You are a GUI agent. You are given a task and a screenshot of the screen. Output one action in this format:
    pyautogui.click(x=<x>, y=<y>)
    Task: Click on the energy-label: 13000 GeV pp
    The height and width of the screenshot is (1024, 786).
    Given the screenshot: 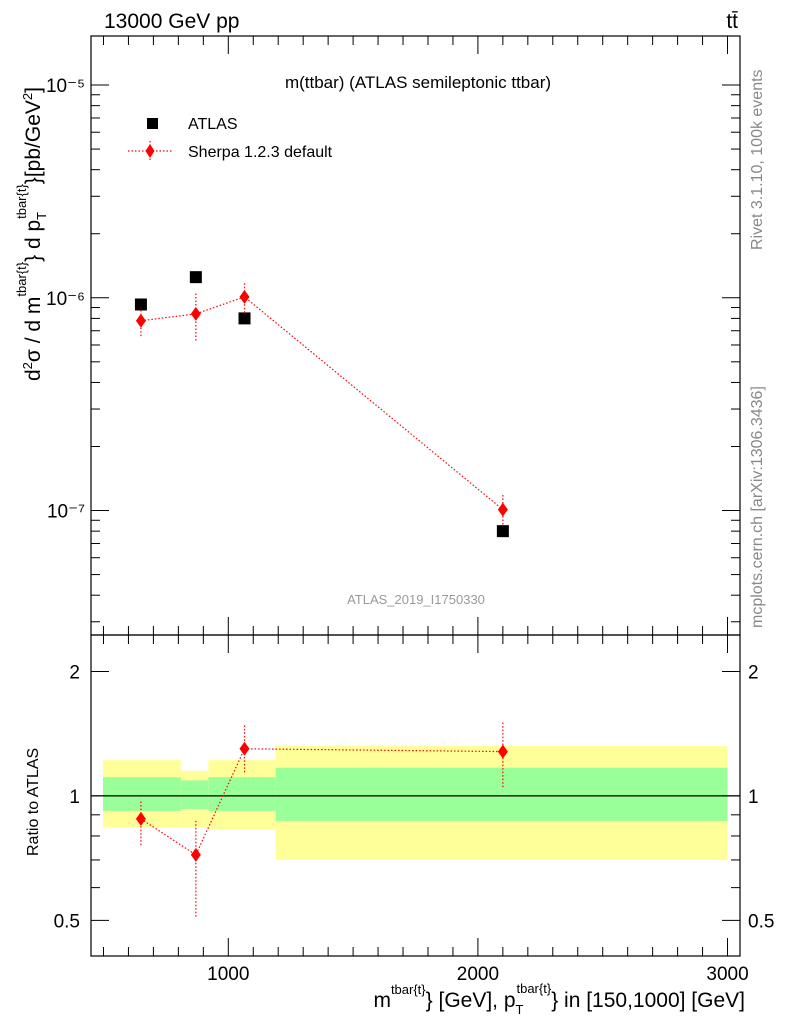 What is the action you would take?
    pyautogui.click(x=171, y=21)
    